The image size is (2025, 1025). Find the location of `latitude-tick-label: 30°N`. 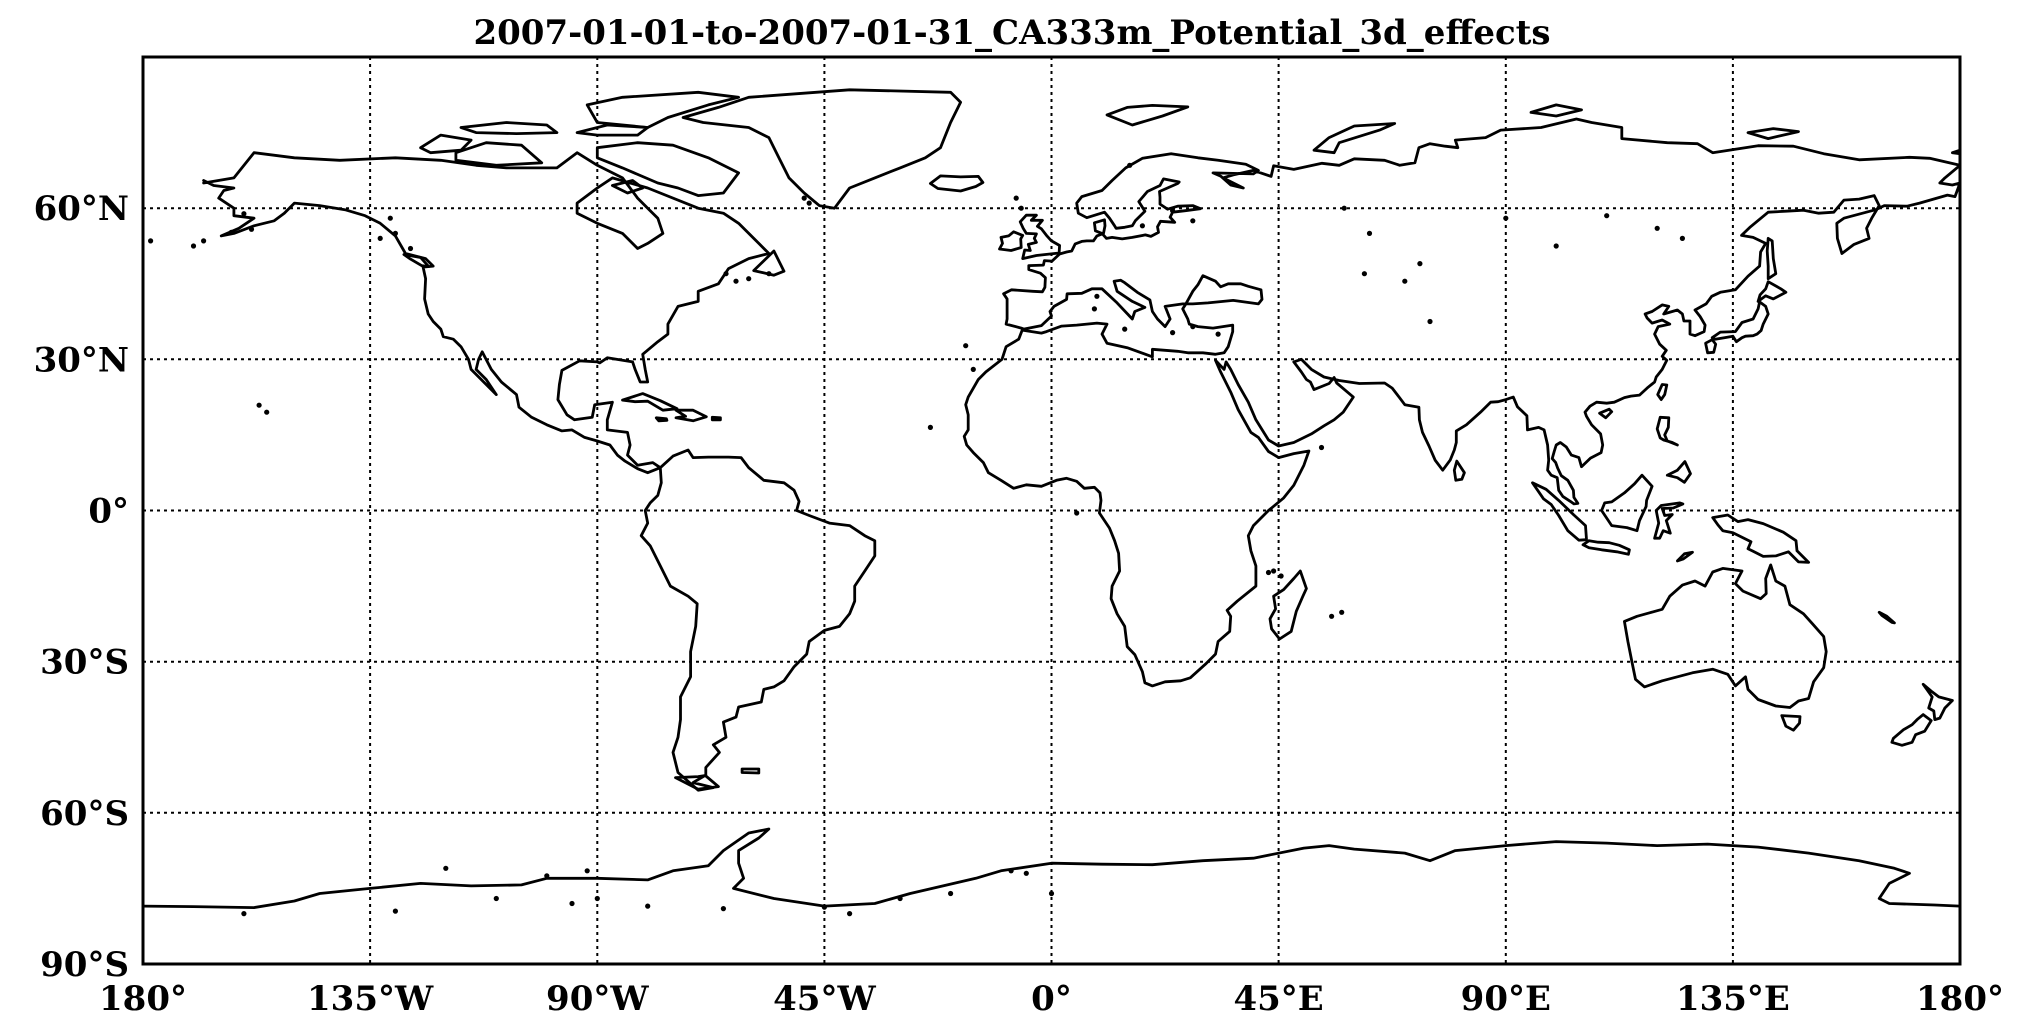

latitude-tick-label: 30°N is located at coordinates (81, 360).